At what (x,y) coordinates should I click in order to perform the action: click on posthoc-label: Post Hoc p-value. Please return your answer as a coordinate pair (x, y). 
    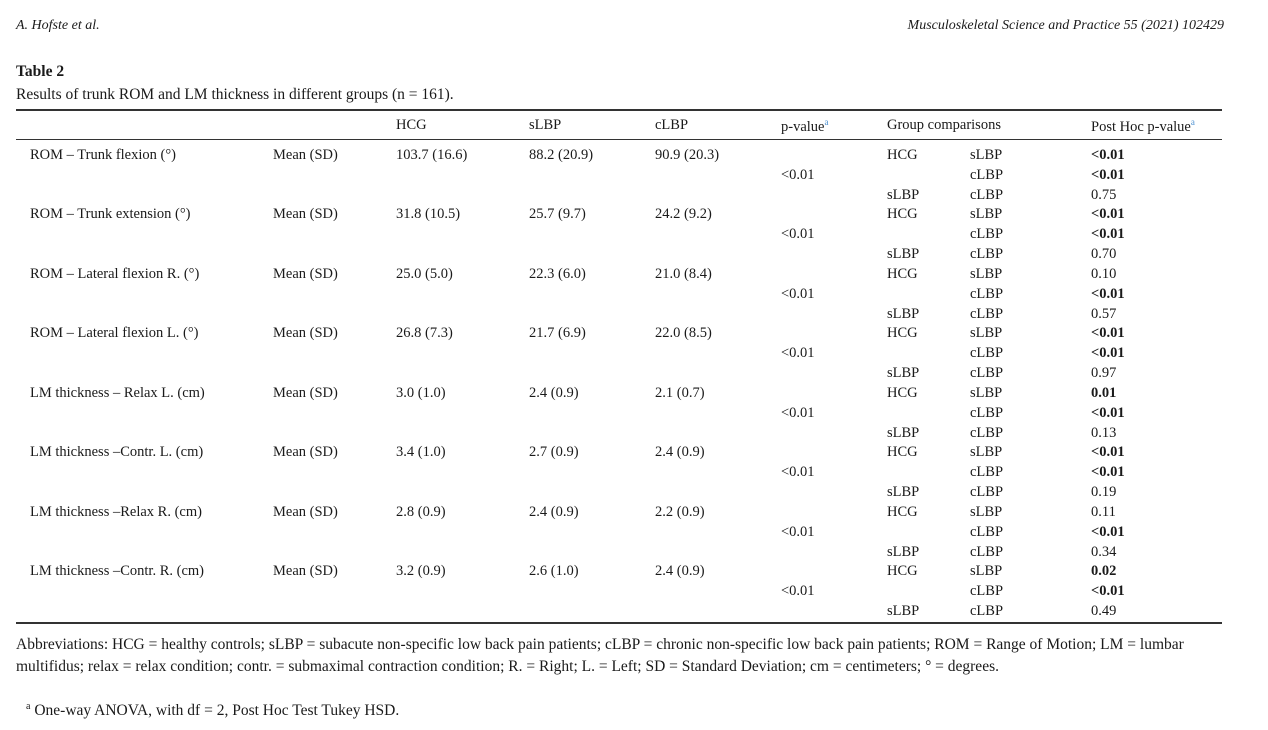
    Looking at the image, I should click on (1141, 126).